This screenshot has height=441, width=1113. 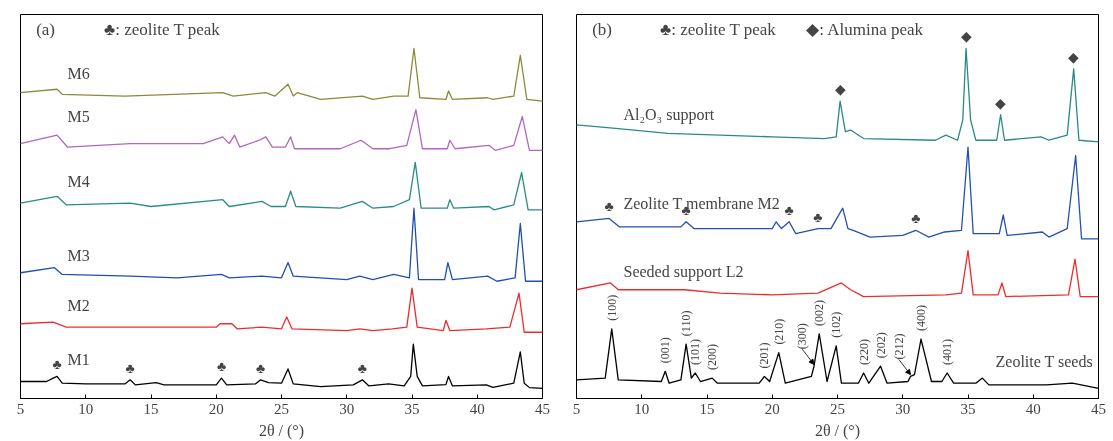 I want to click on annotation: (110), so click(x=686, y=323).